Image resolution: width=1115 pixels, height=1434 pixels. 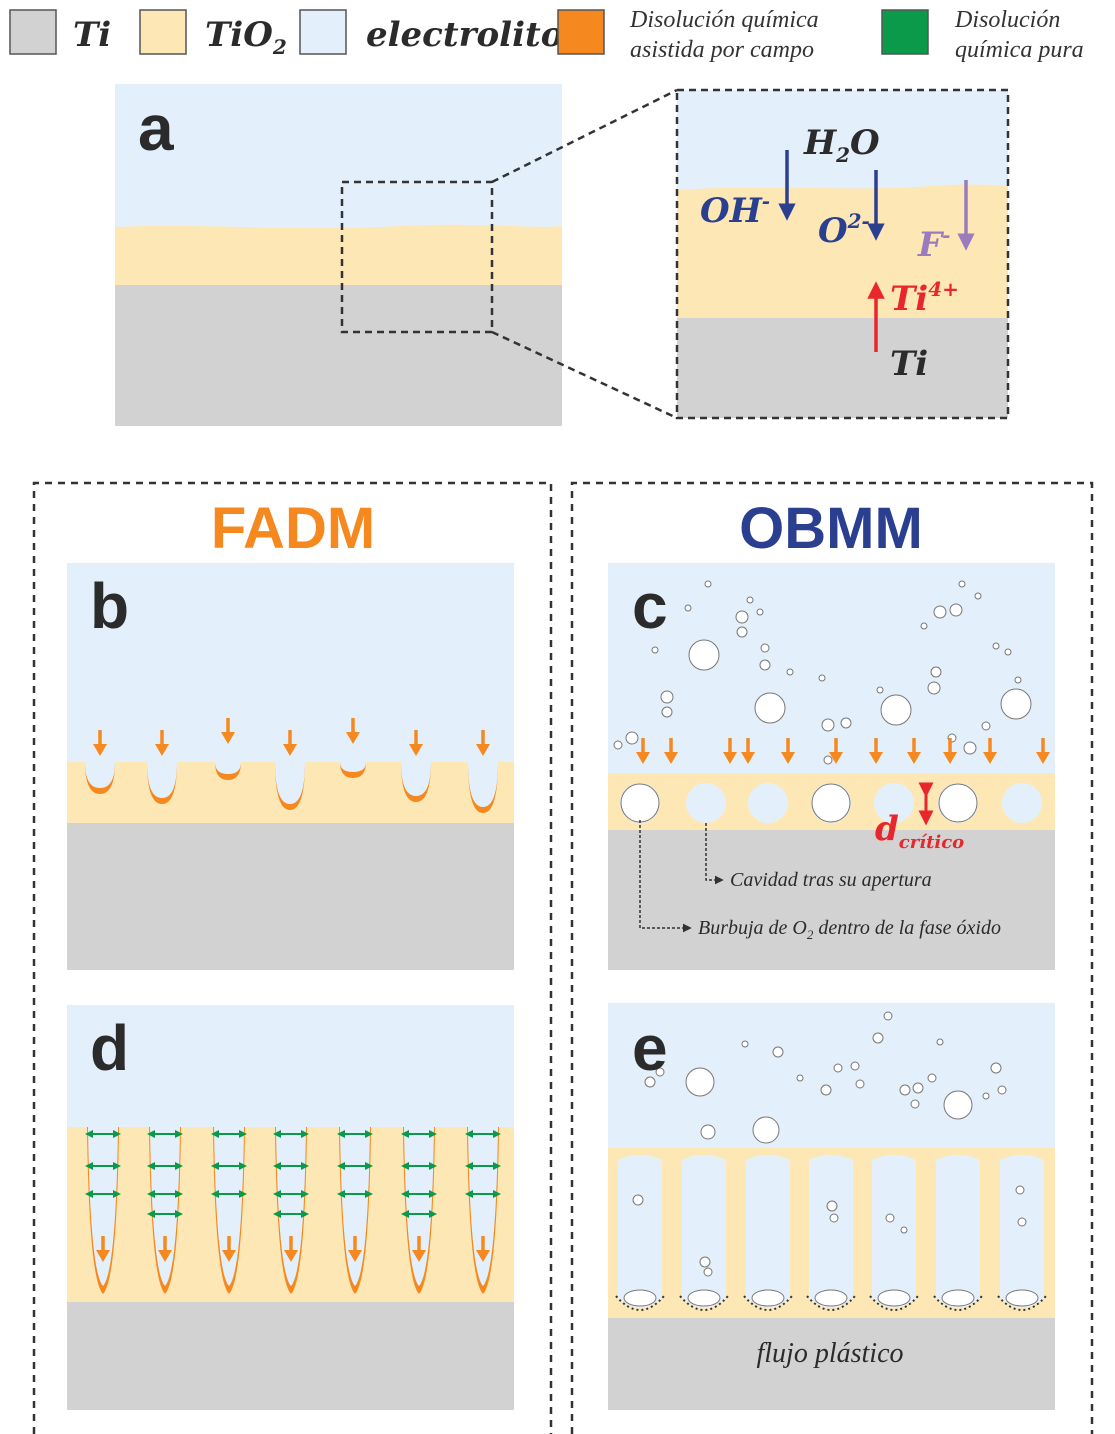 I want to click on pore-arrow-0-head, so click(x=103, y=1256).